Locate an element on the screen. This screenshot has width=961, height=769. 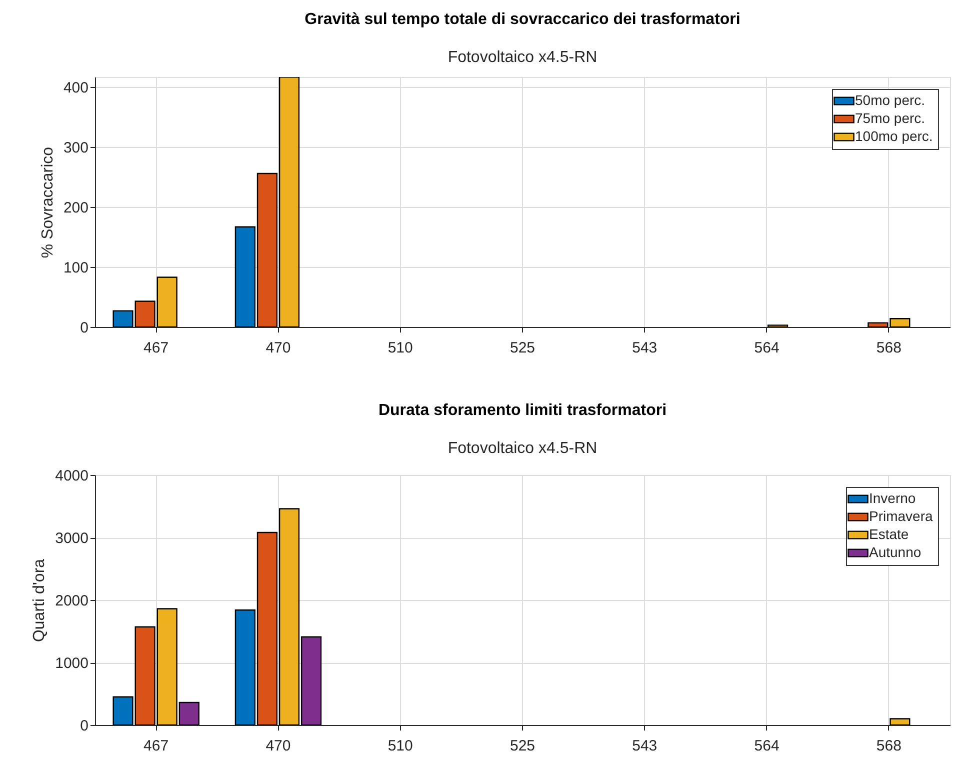
legend-label: 50mo perc. is located at coordinates (890, 100).